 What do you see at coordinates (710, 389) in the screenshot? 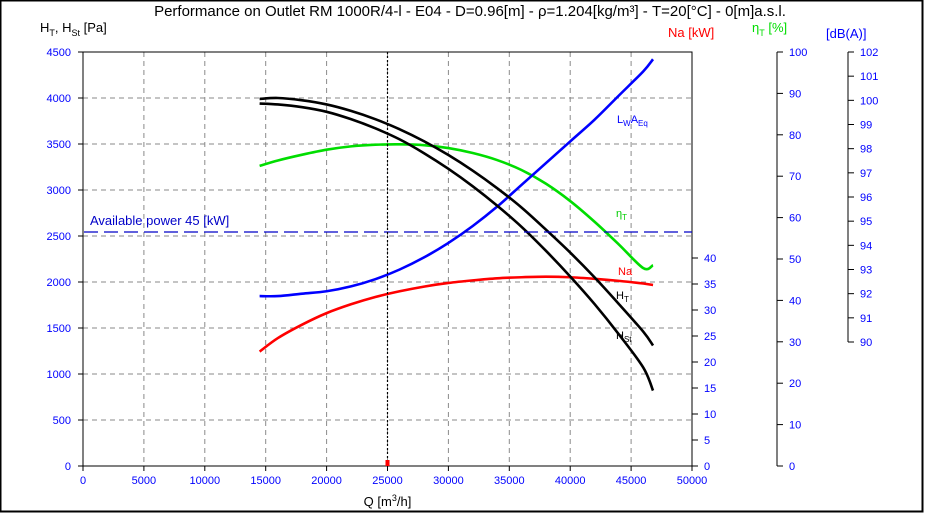
I see `secondary-axis-tick-label: 15` at bounding box center [710, 389].